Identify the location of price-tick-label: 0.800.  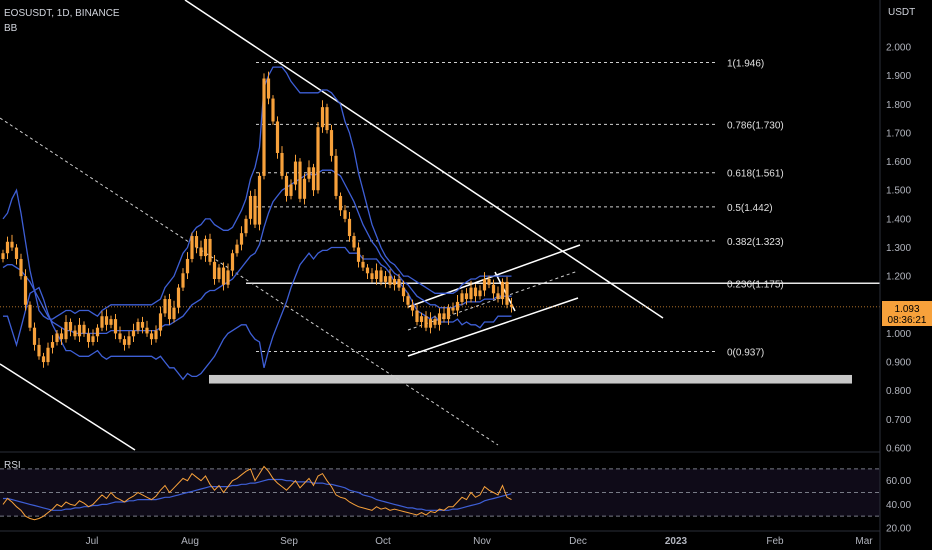
(898, 391).